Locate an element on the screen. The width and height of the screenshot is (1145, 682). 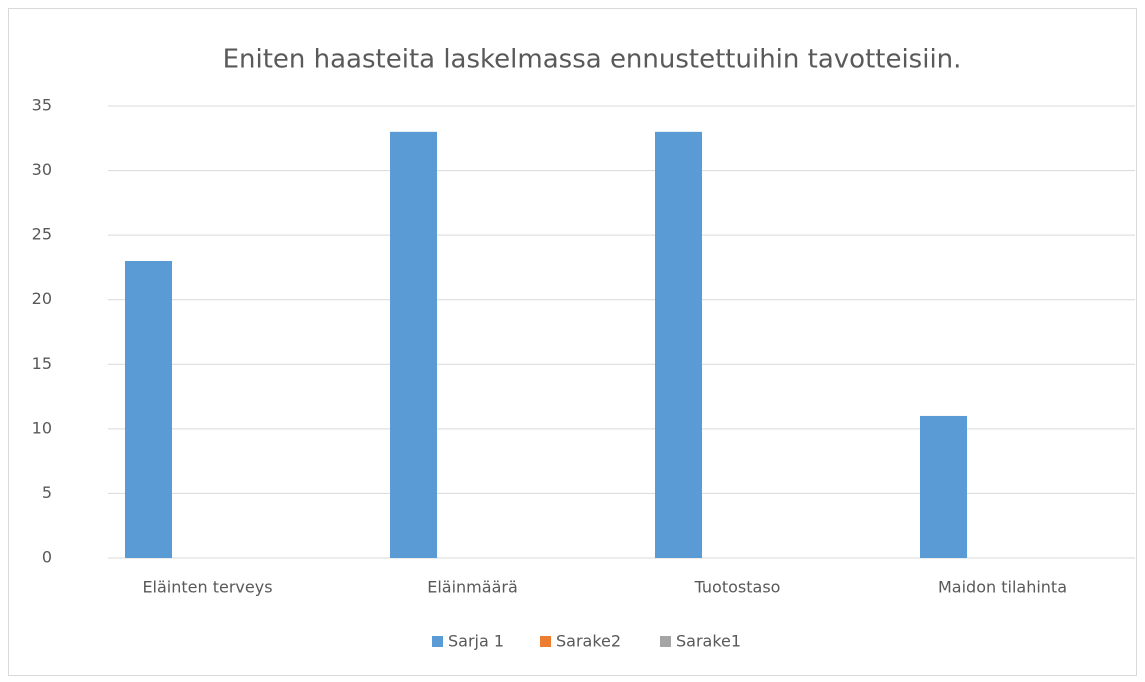
y-tick-label: 5 is located at coordinates (47, 492).